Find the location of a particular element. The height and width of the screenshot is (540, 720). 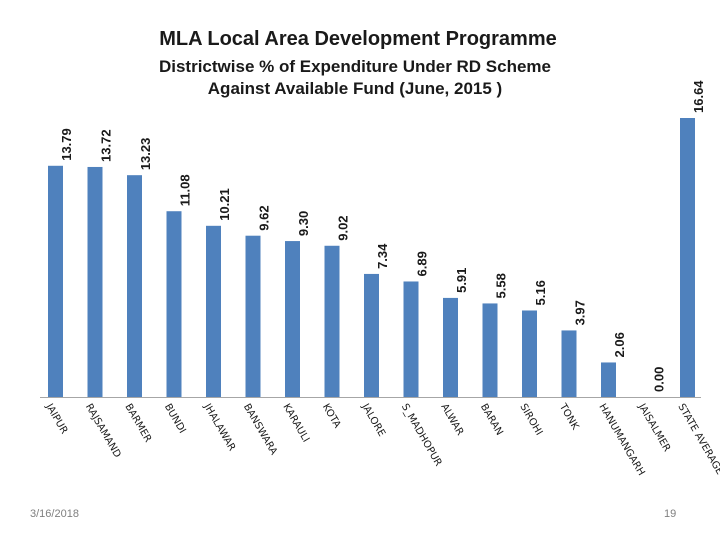

bar-banswara is located at coordinates (253, 316).